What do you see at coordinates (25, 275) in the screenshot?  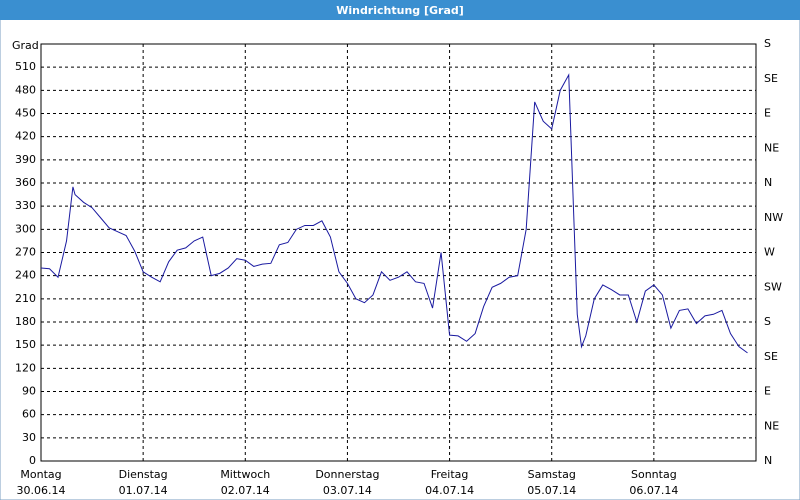 I see `y-tick-label: 240` at bounding box center [25, 275].